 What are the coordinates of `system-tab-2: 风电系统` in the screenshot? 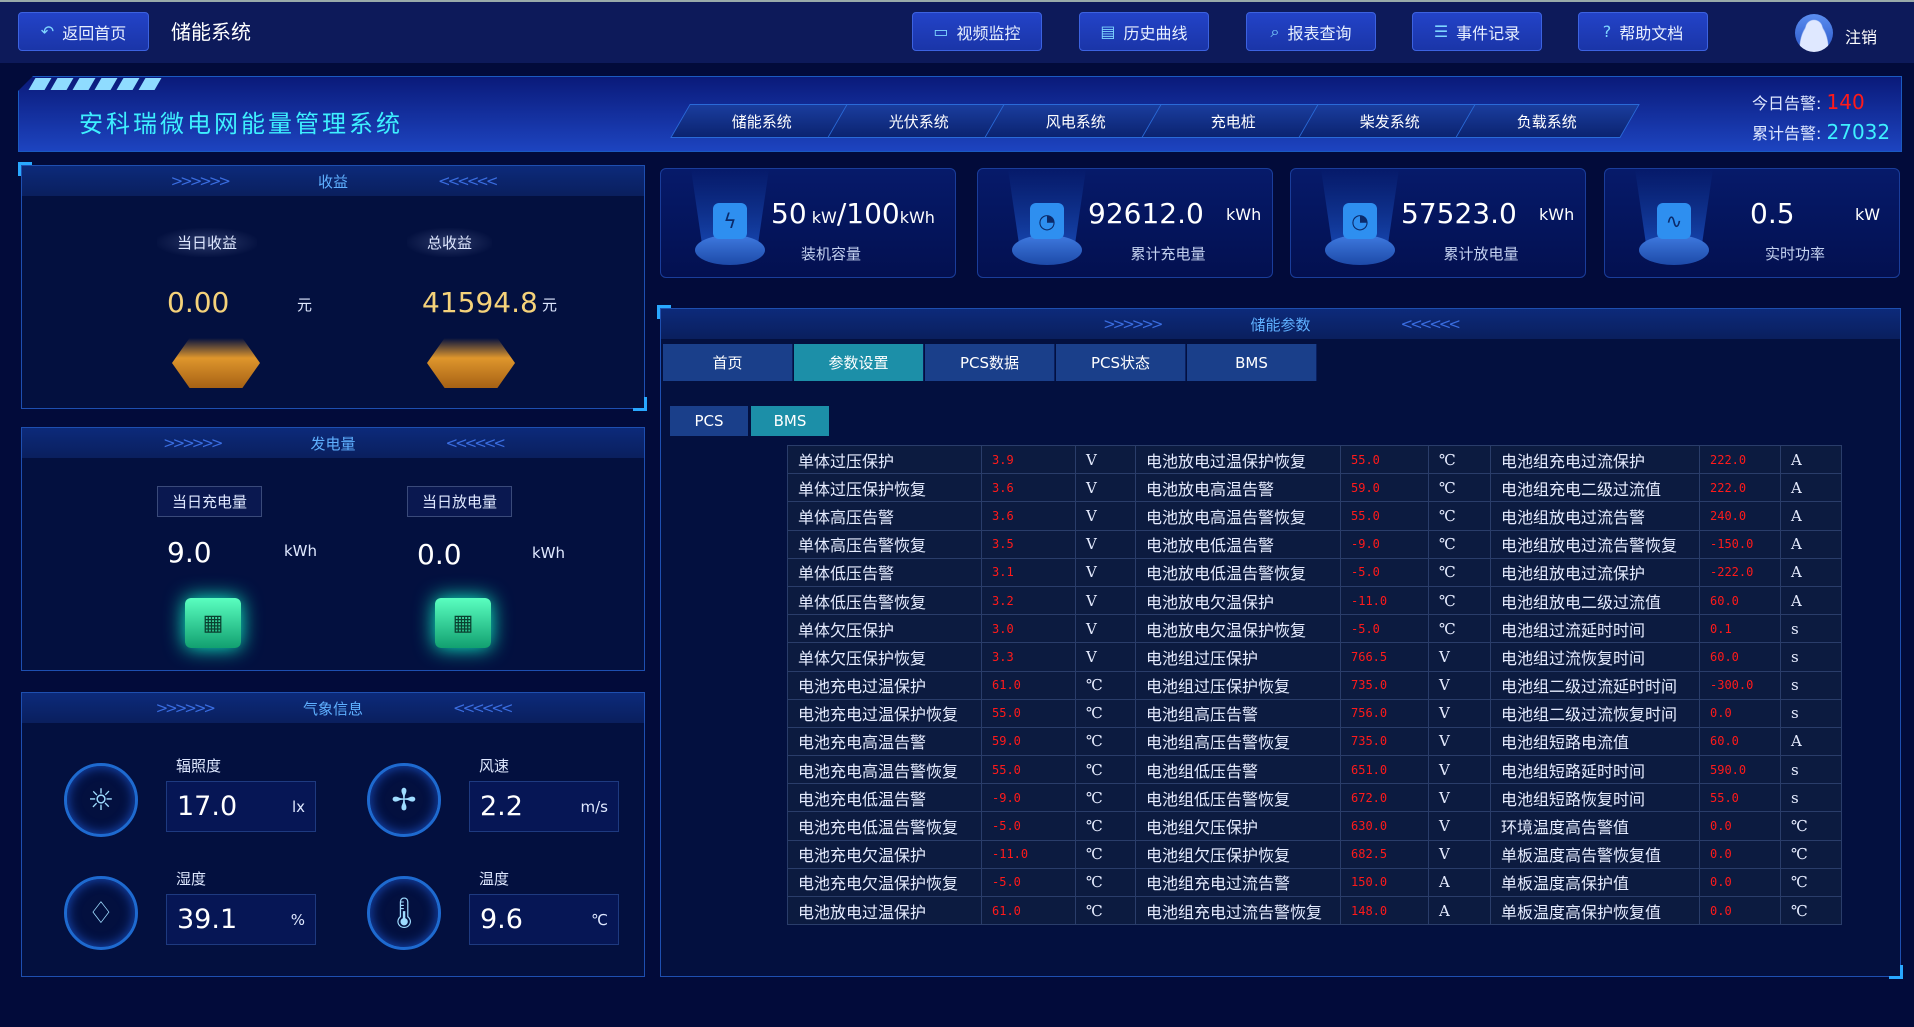 It's located at (1076, 121).